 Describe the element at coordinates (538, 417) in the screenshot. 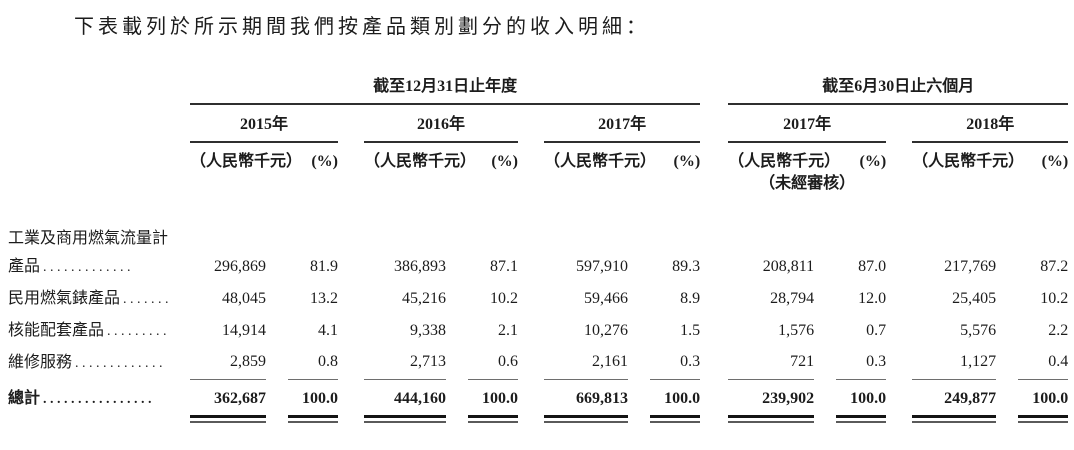

I see `double-rule-row` at that location.